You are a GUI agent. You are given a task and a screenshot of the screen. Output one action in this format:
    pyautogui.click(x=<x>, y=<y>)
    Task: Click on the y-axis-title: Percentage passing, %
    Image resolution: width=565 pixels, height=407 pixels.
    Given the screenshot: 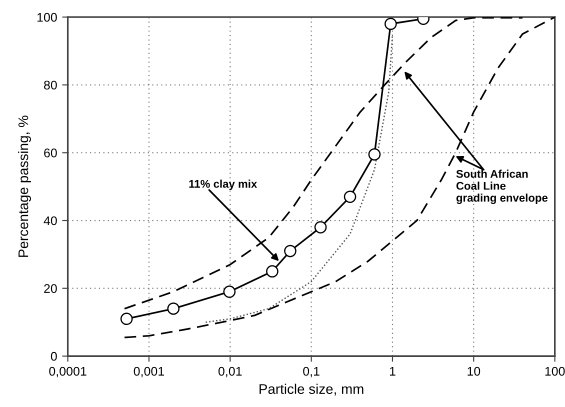 What is the action you would take?
    pyautogui.click(x=24, y=186)
    